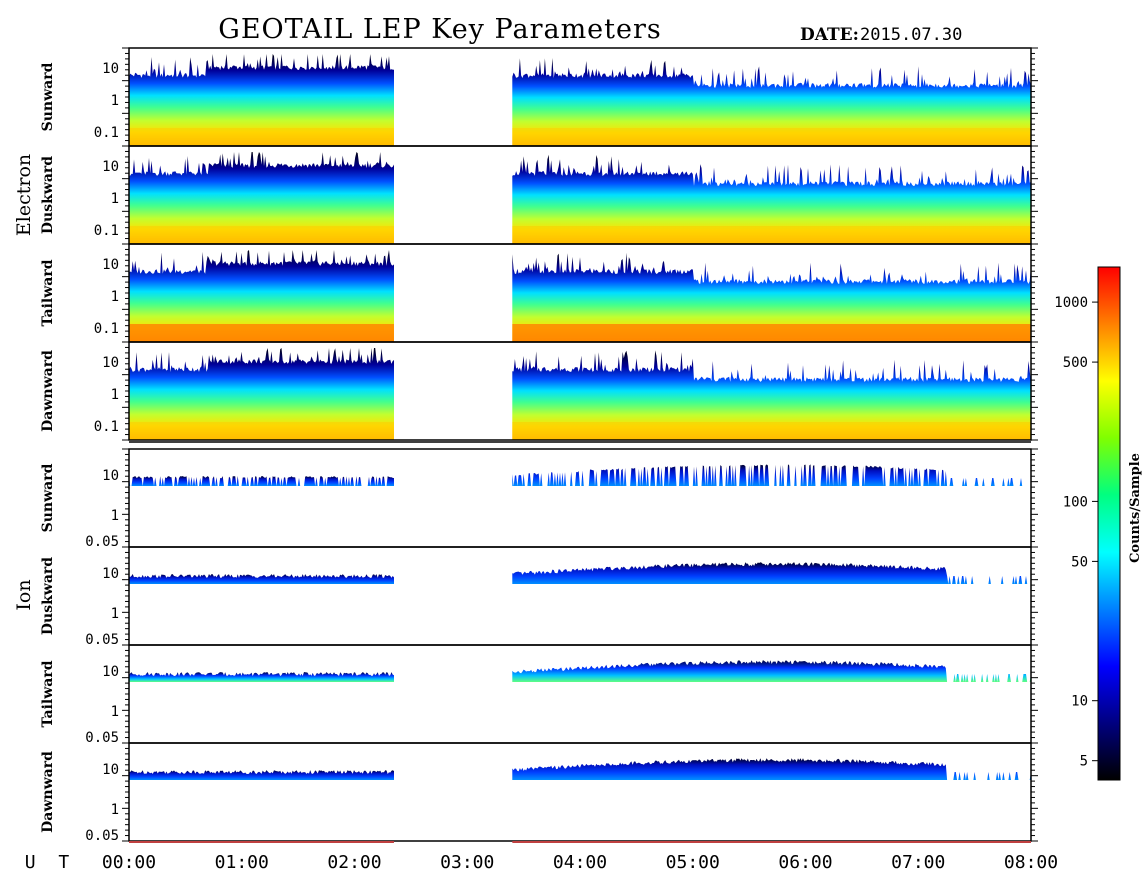  Describe the element at coordinates (829, 35) in the screenshot. I see `date-label: DATE:` at that location.